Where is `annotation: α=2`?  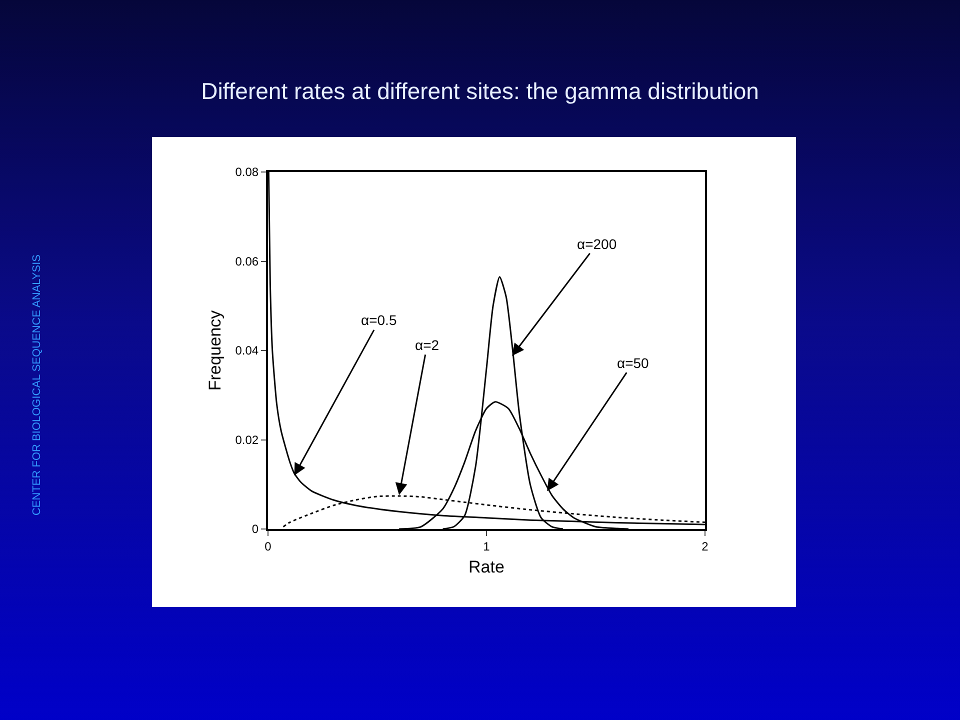 annotation: α=2 is located at coordinates (427, 345).